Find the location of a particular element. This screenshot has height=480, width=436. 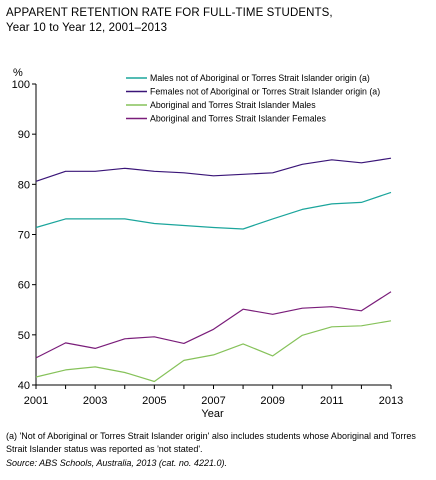

y-tick-label-40: 40 is located at coordinates (24, 386).